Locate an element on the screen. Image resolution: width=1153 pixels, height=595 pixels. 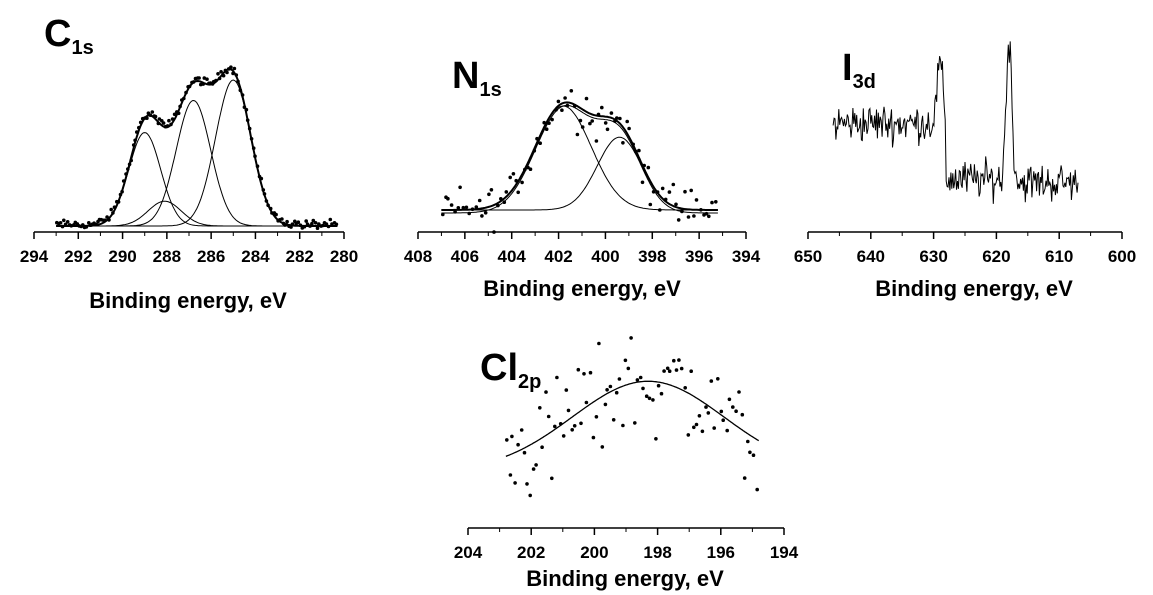
x-tick-label-n1s: 408 is located at coordinates (418, 256).